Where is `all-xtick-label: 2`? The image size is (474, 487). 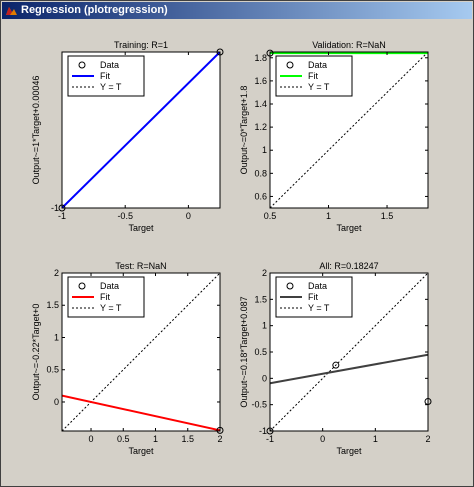 all-xtick-label: 2 is located at coordinates (427, 439).